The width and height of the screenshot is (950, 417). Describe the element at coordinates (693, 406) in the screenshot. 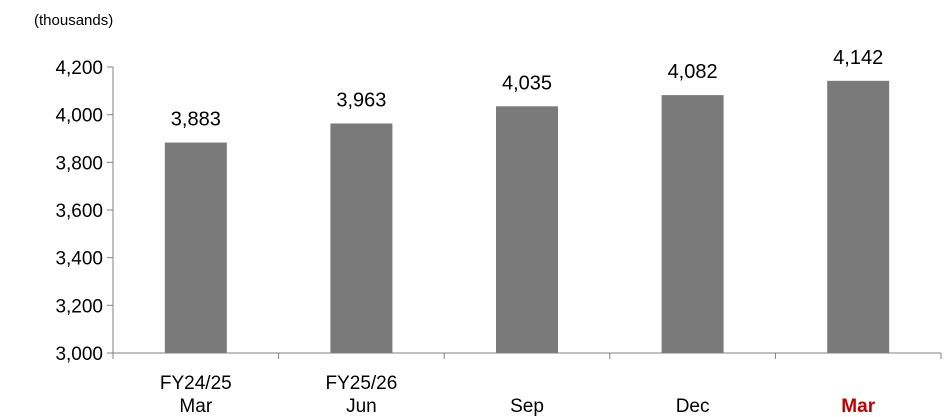

I see `x-tick-label: Dec` at that location.